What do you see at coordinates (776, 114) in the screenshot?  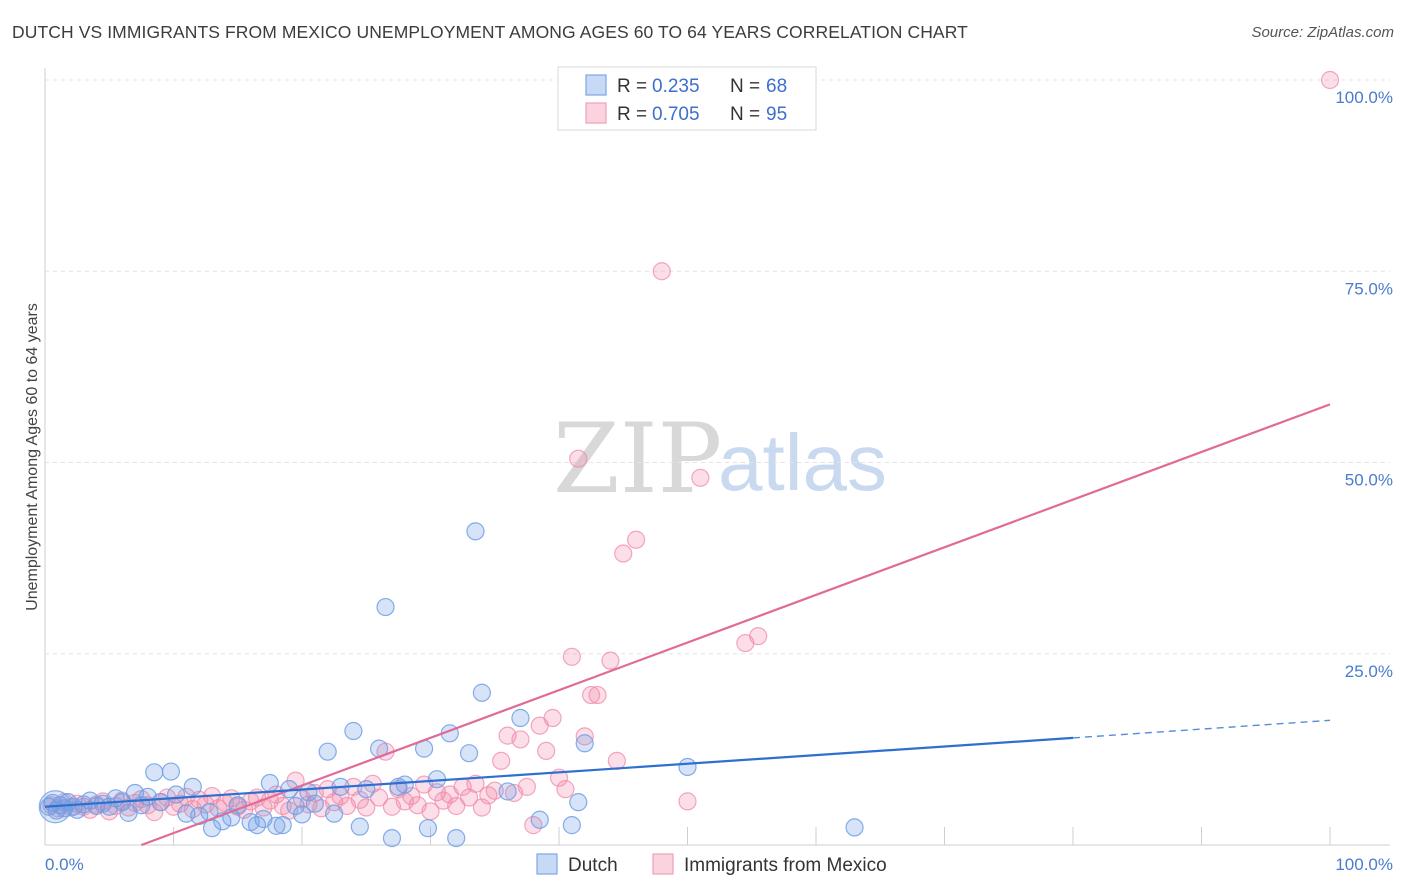 I see `legend-mexico-n-value: 95` at bounding box center [776, 114].